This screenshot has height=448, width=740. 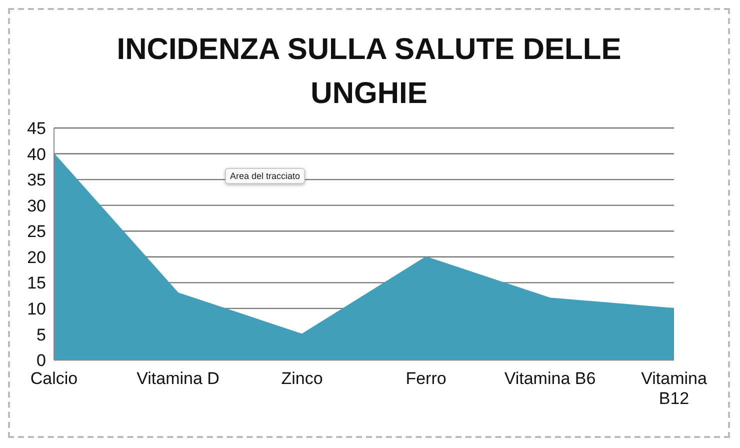 I want to click on x-tick-label: Vitamina B6, so click(x=550, y=378).